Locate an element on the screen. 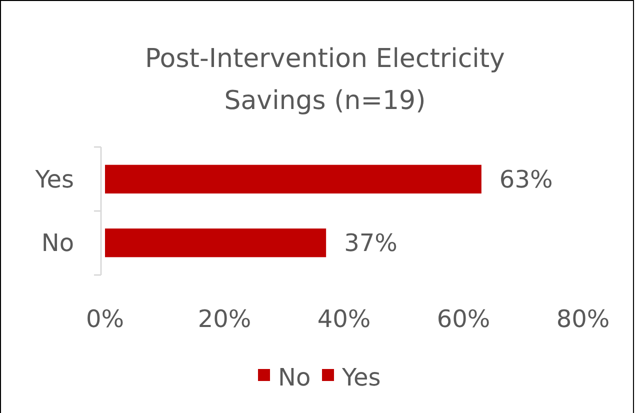  x-tick-label: 60% is located at coordinates (463, 318).